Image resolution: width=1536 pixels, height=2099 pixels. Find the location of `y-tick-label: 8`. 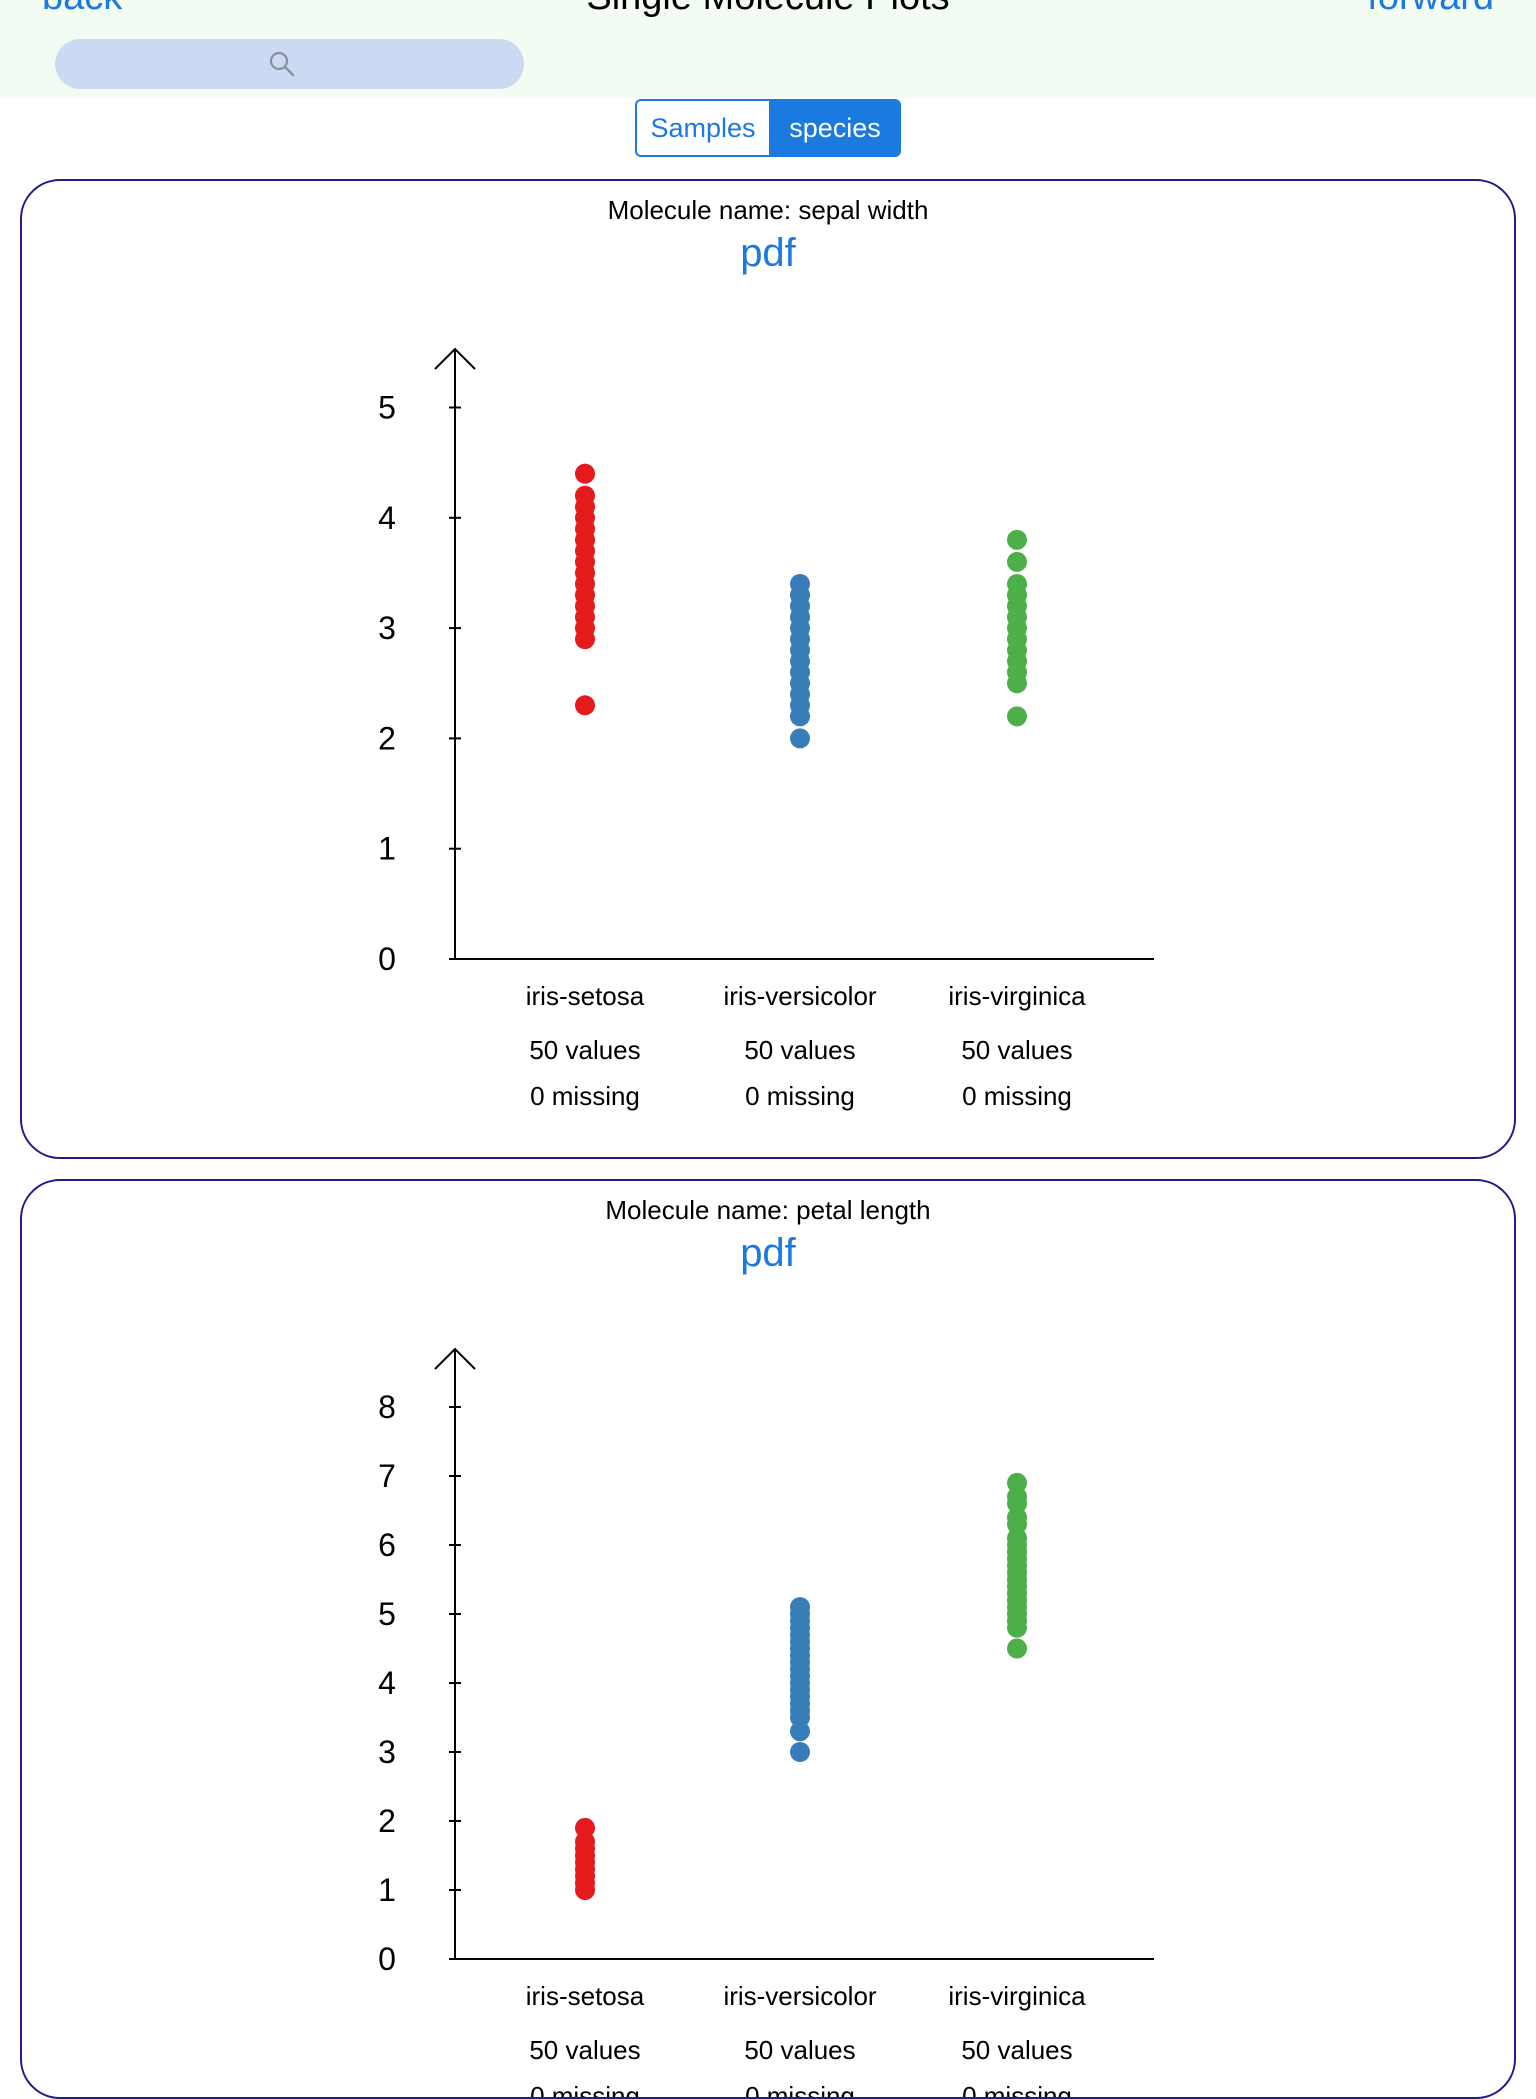

y-tick-label: 8 is located at coordinates (387, 1407).